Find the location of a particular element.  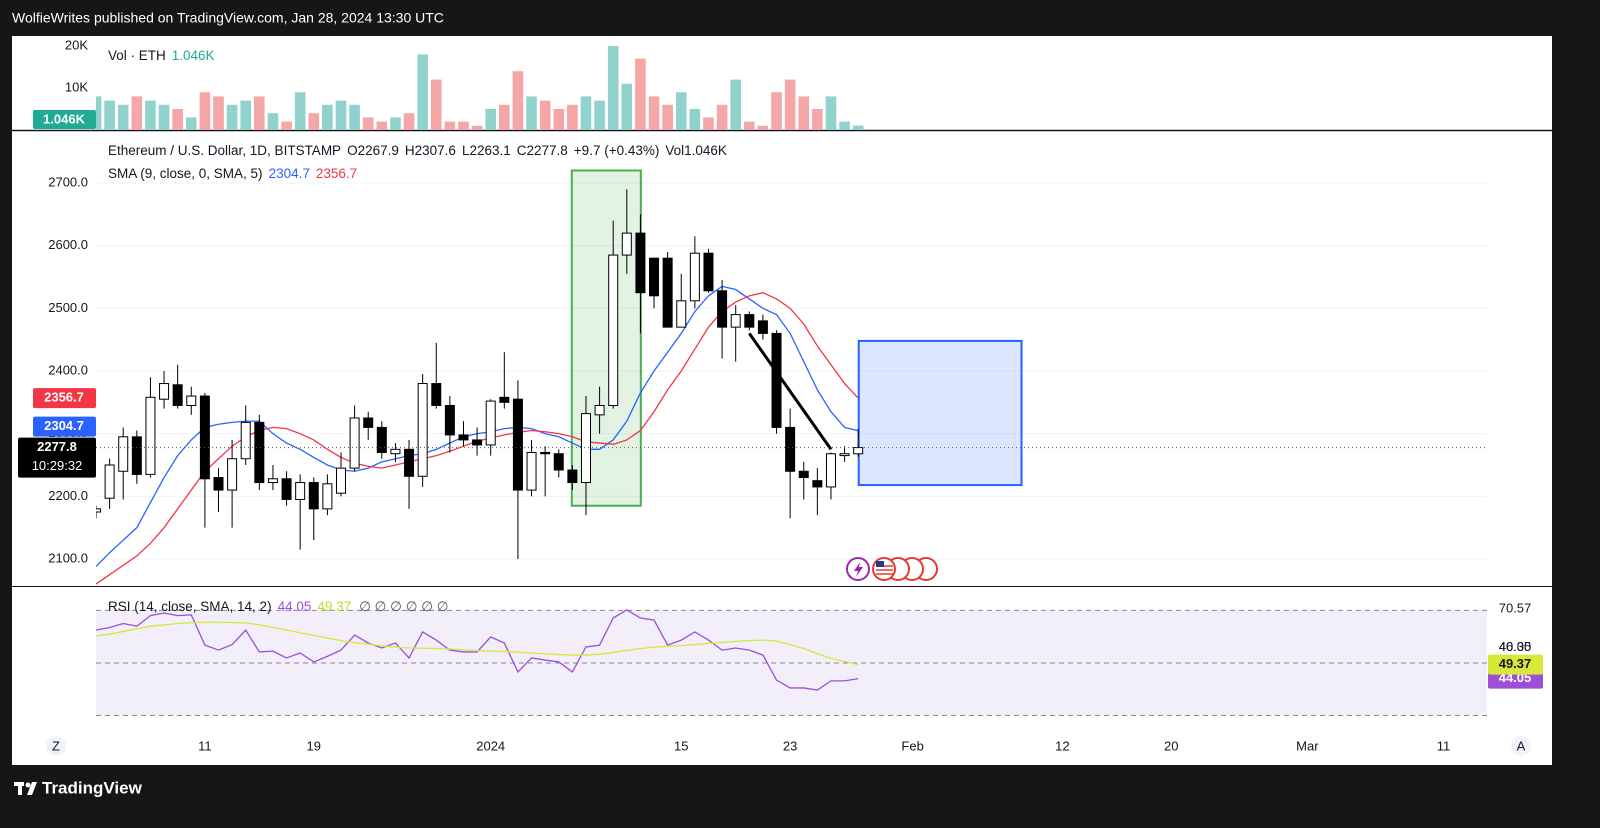

volume-badge is located at coordinates (64, 119).